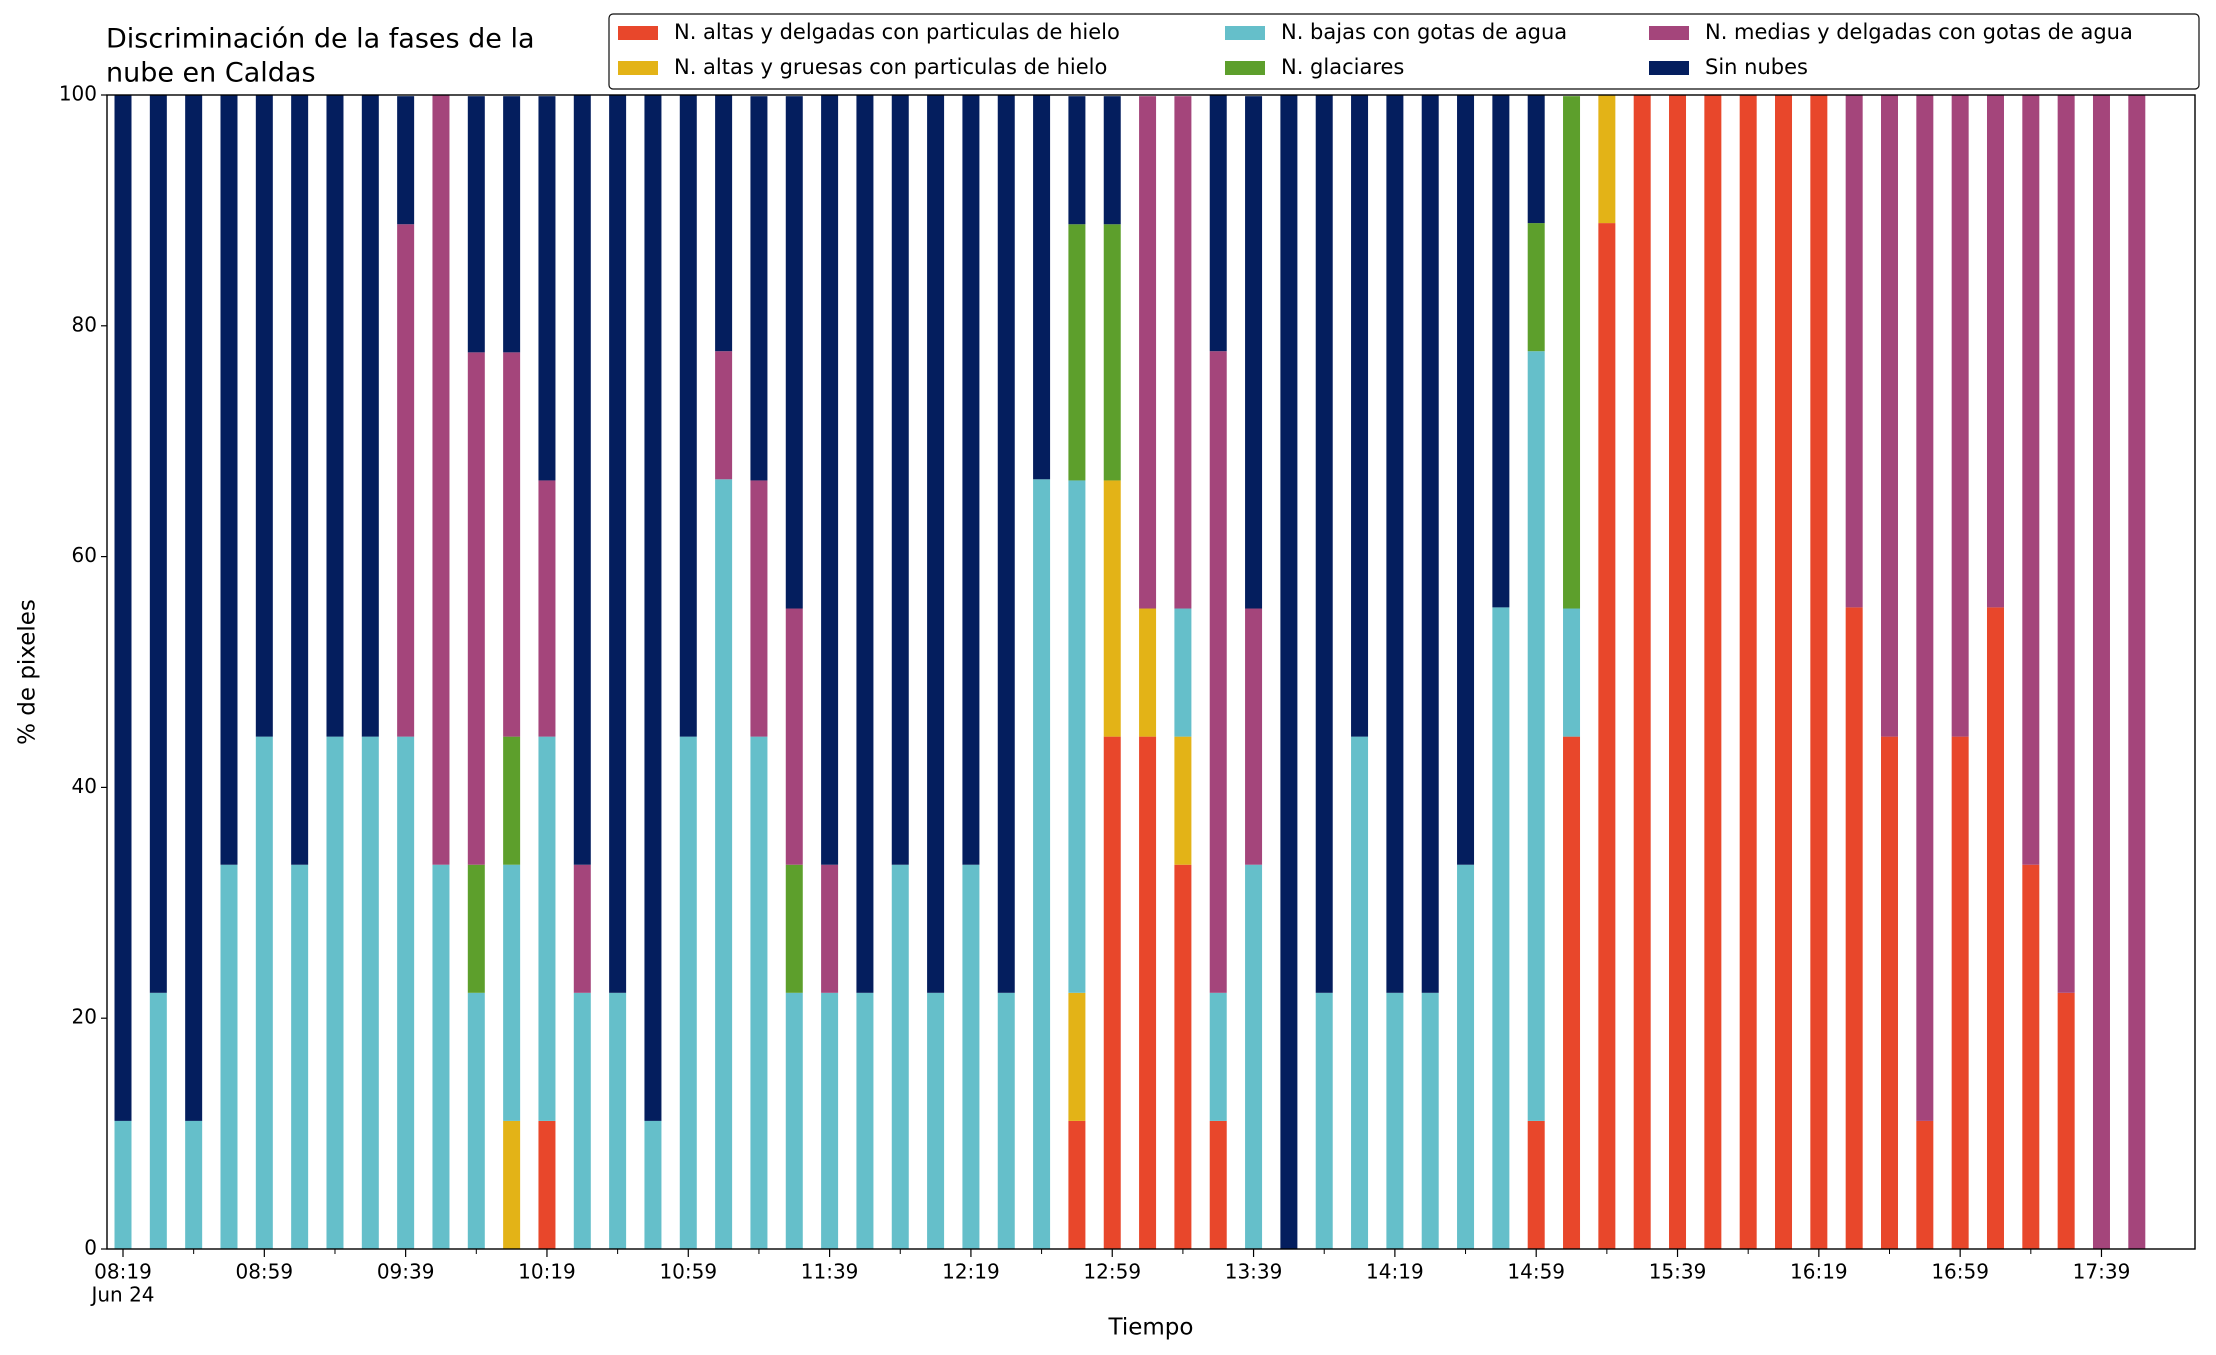 This screenshot has width=2216, height=1355. Describe the element at coordinates (547, 1272) in the screenshot. I see `x-tick-label: 10:19` at that location.